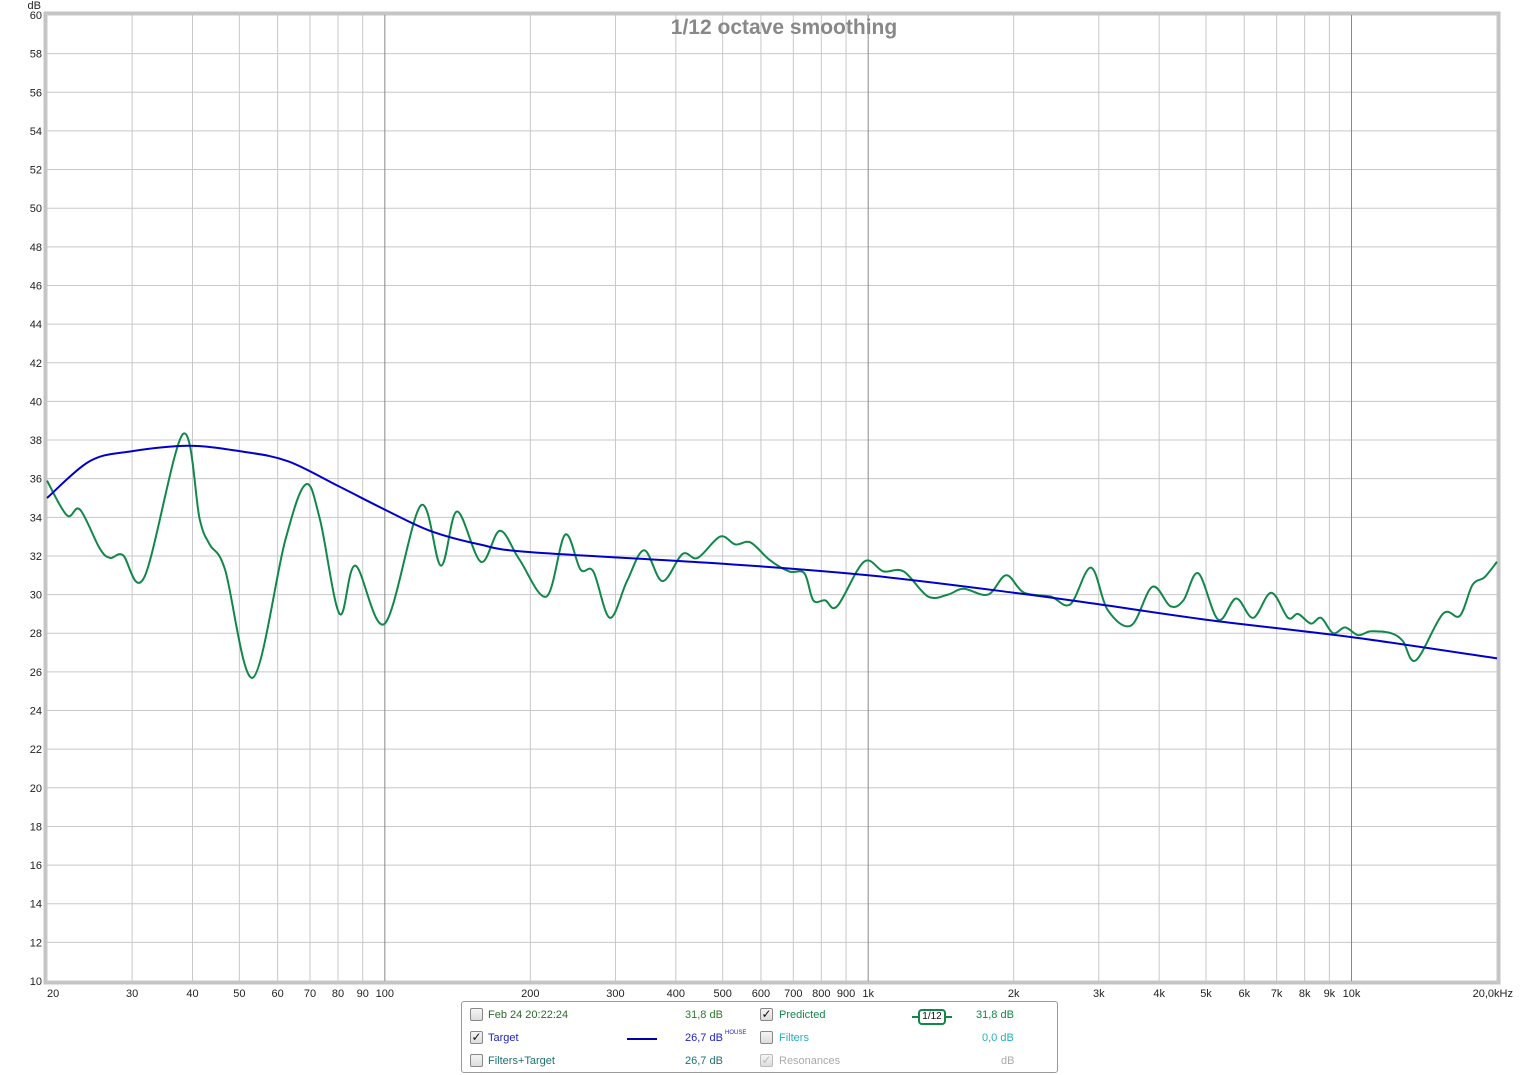 The width and height of the screenshot is (1520, 1075). I want to click on x-tick-label: 5k, so click(1206, 994).